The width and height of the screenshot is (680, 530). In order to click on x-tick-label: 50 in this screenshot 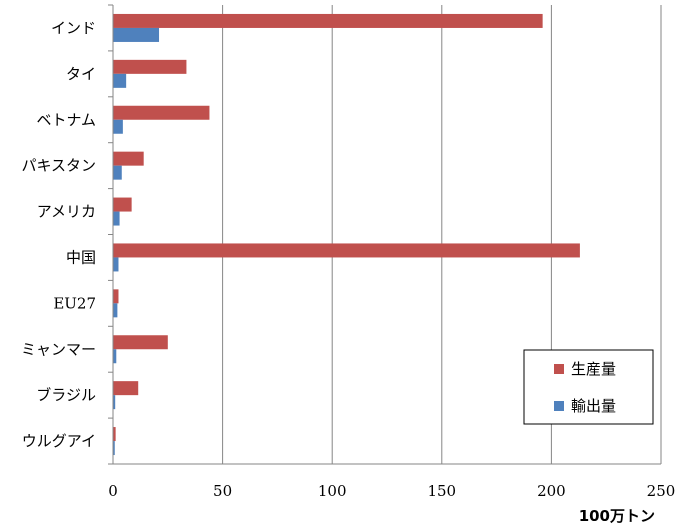, I will do `click(222, 491)`.